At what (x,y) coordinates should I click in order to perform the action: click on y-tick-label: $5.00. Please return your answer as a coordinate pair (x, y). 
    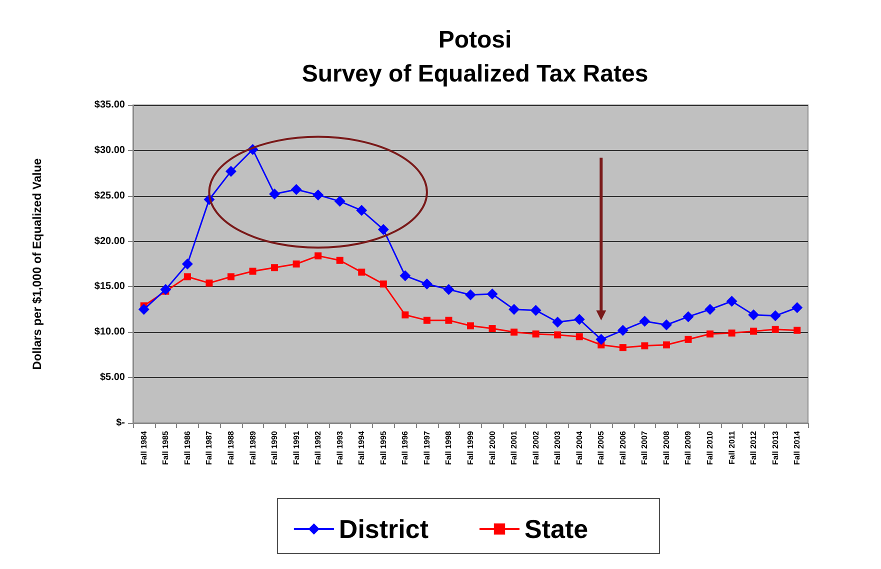
    Looking at the image, I should click on (113, 378).